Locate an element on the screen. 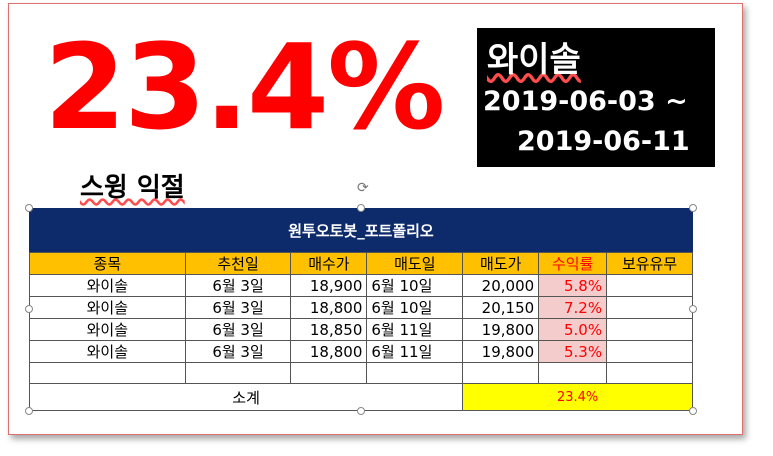 The width and height of the screenshot is (773, 456). cell-buy-price: 18,850 is located at coordinates (329, 329).